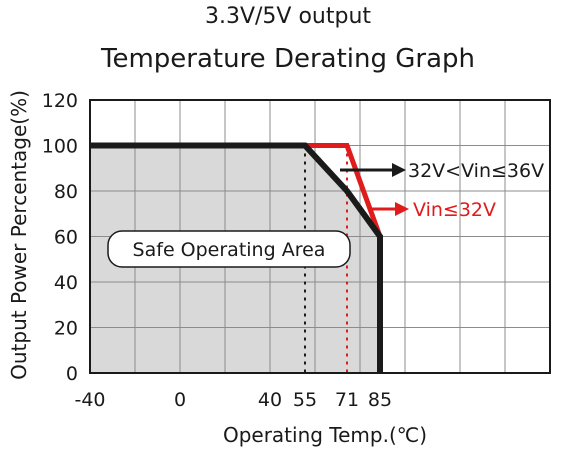  Describe the element at coordinates (60, 101) in the screenshot. I see `y-tick-label: 120` at that location.